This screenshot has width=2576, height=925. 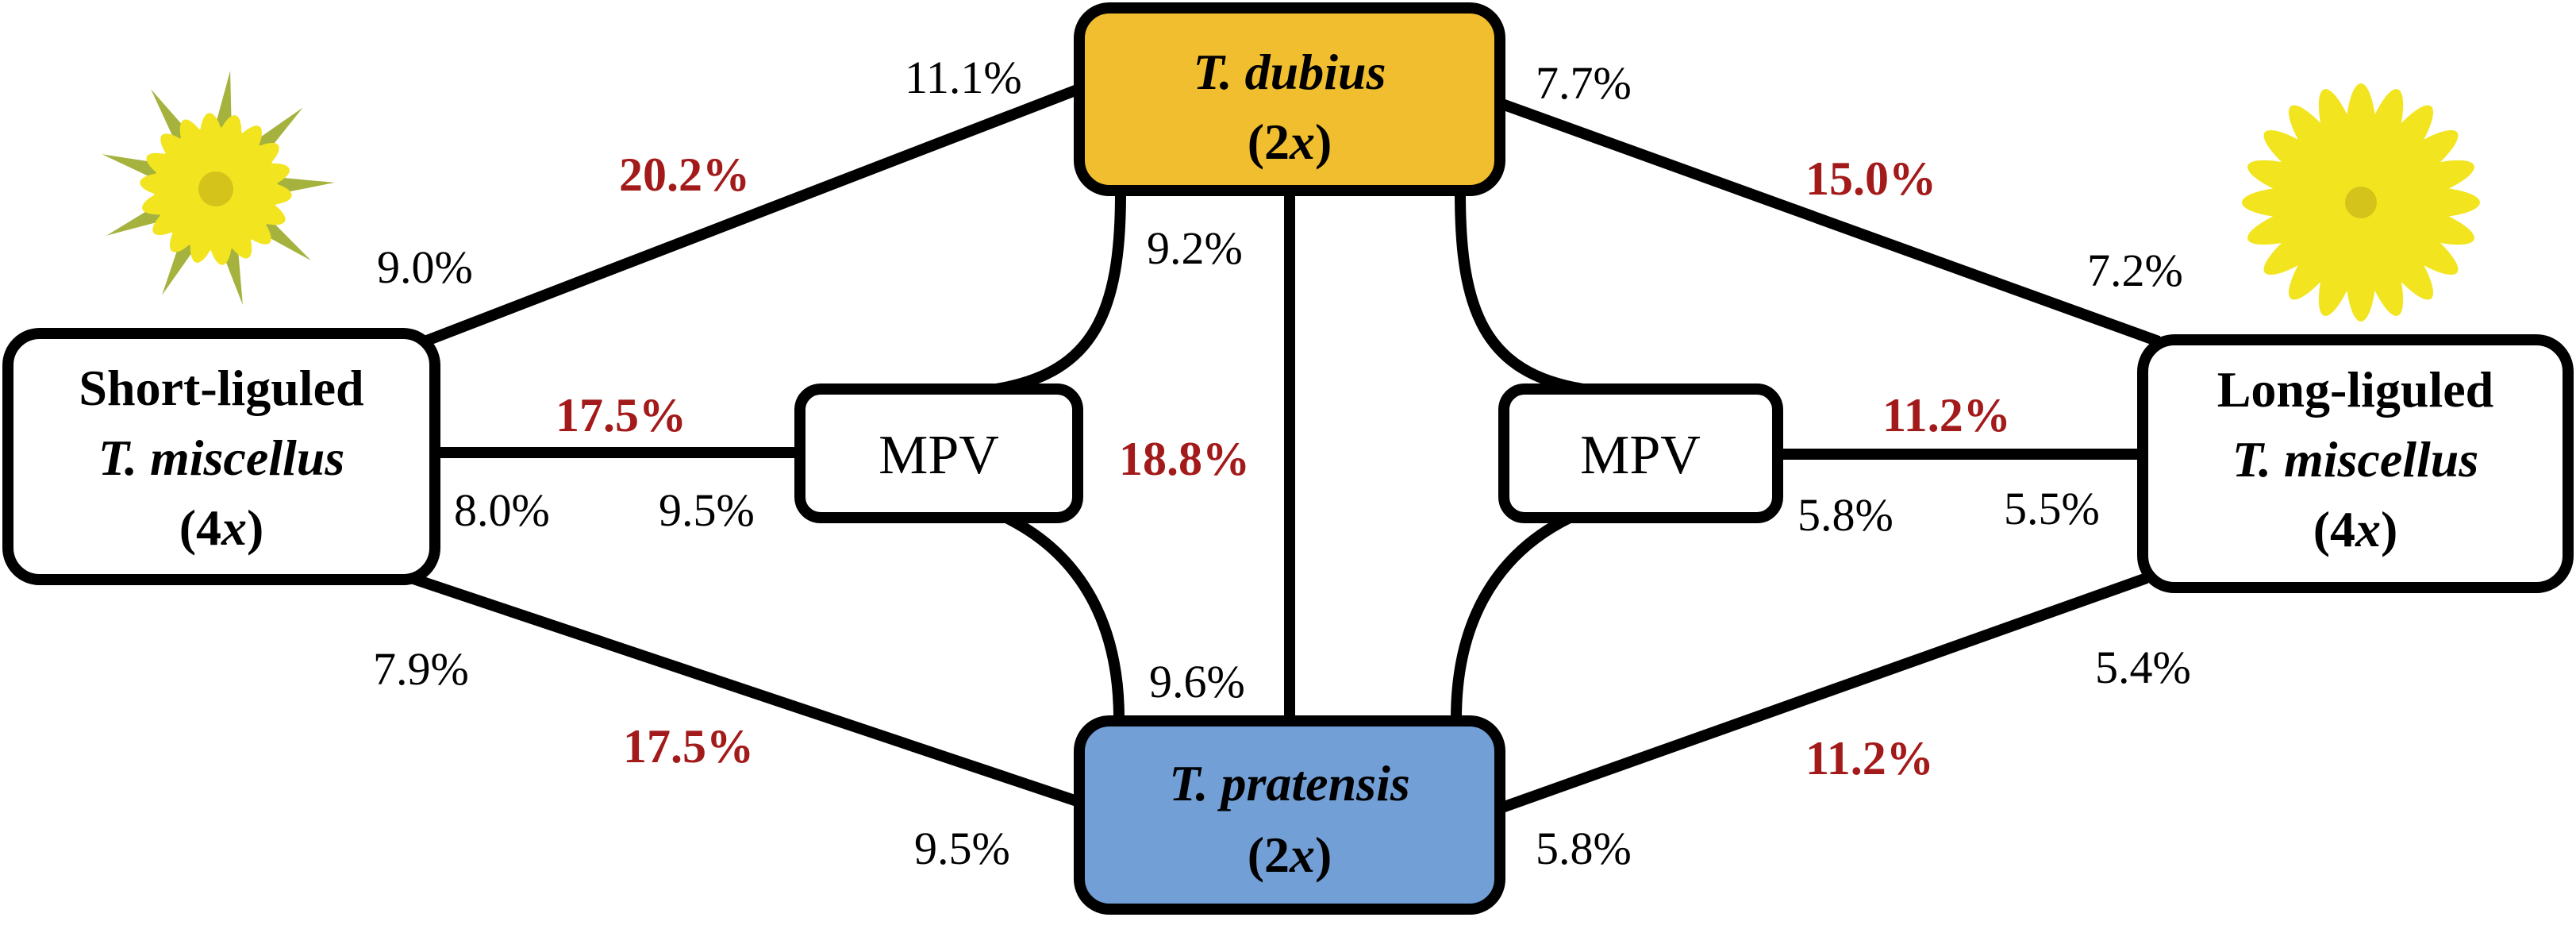 What do you see at coordinates (221, 527) in the screenshot?
I see `short-liguled-ploidy: (4x)` at bounding box center [221, 527].